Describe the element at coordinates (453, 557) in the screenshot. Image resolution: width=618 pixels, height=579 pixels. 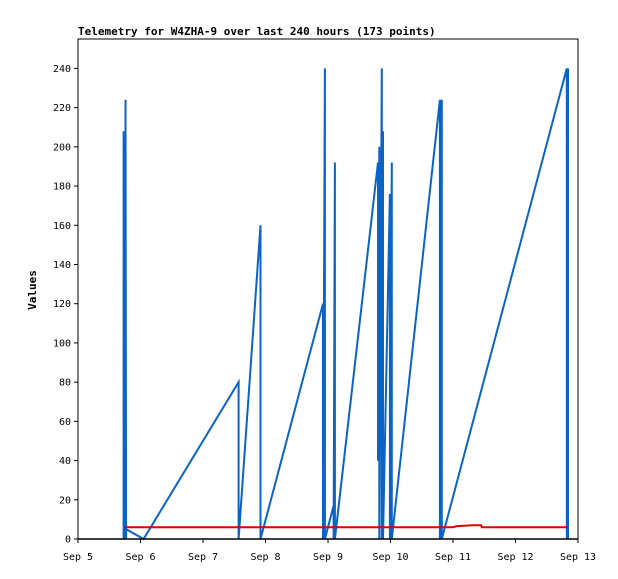
I see `x-tick-label: Sep 11` at that location.